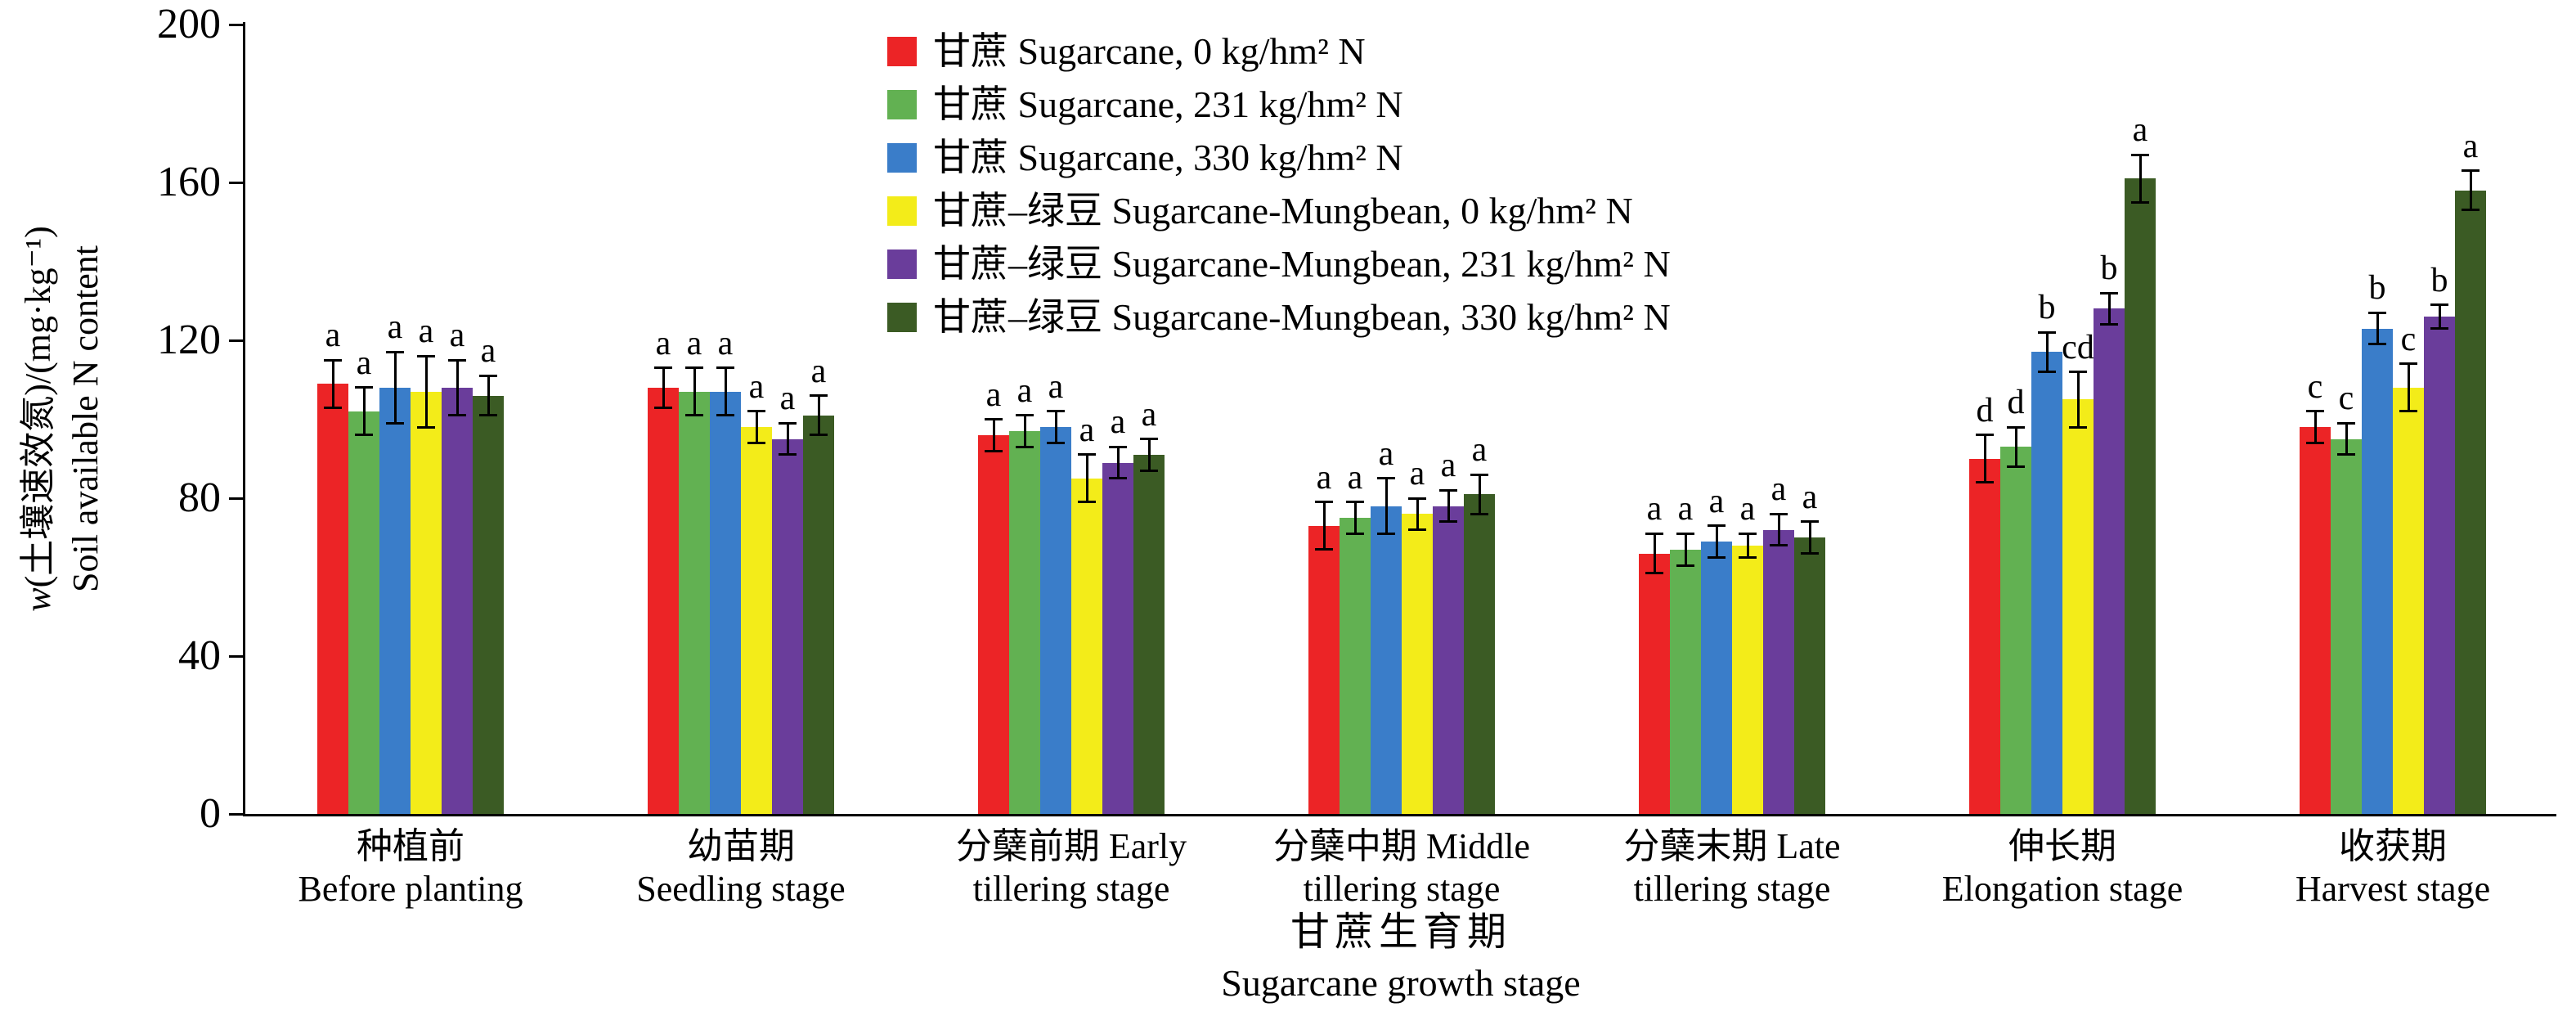 The image size is (2576, 1034). Describe the element at coordinates (38, 599) in the screenshot. I see `y-axis-title-symbol: w` at that location.